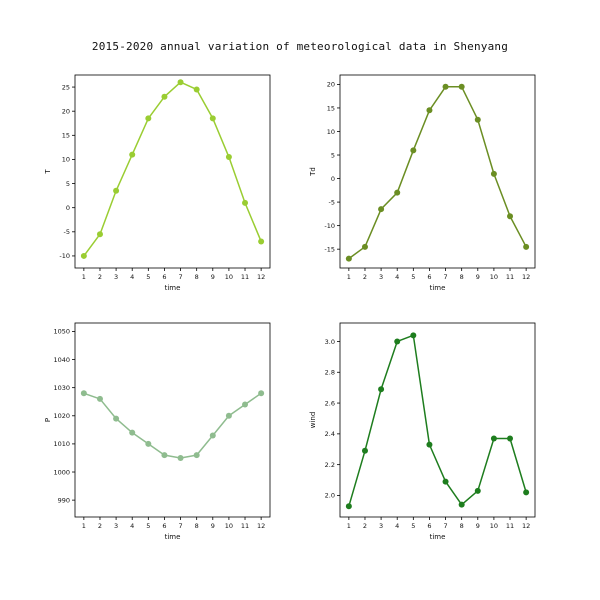 Image resolution: width=600 pixels, height=600 pixels. I want to click on y-tick-label: 10, so click(66, 160).